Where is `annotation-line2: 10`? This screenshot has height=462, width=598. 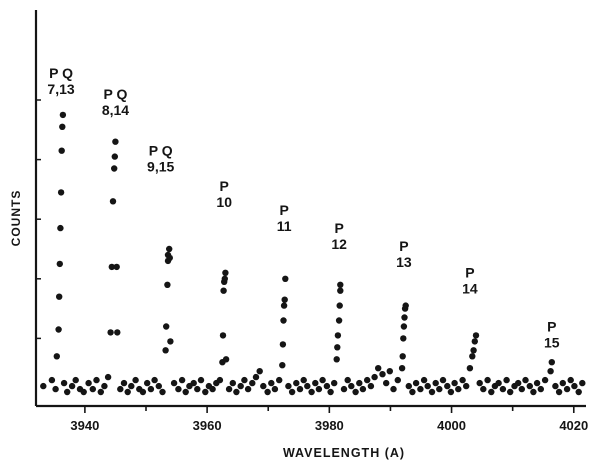
annotation-line2: 10 is located at coordinates (224, 202).